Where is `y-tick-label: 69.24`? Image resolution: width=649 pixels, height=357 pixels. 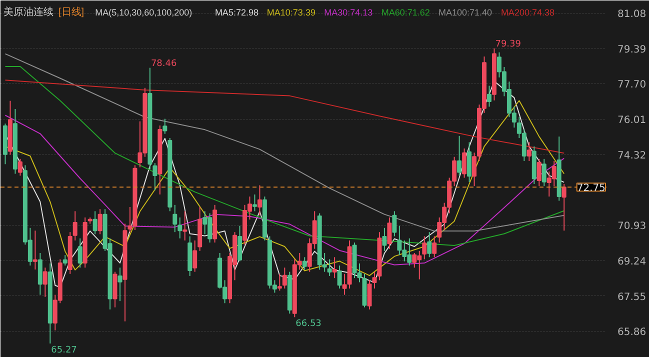 y-tick-label: 69.24 is located at coordinates (632, 262).